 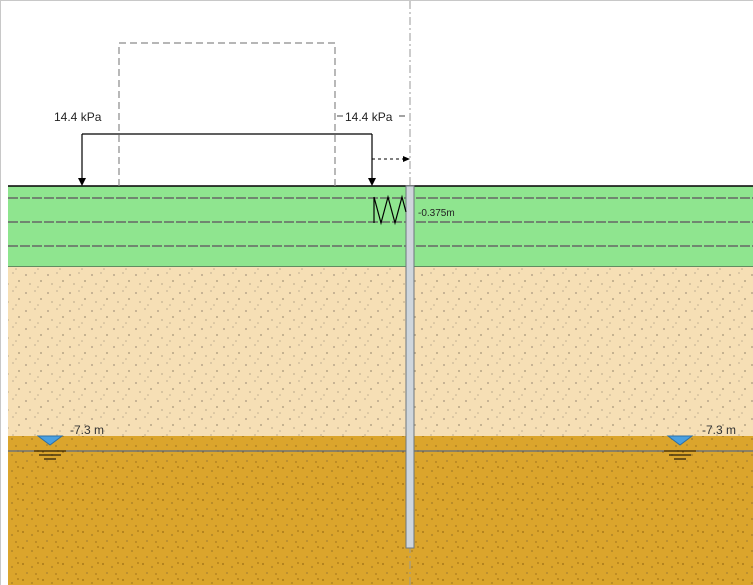 I want to click on load-label-left: 14.4 kPa, so click(x=78, y=117).